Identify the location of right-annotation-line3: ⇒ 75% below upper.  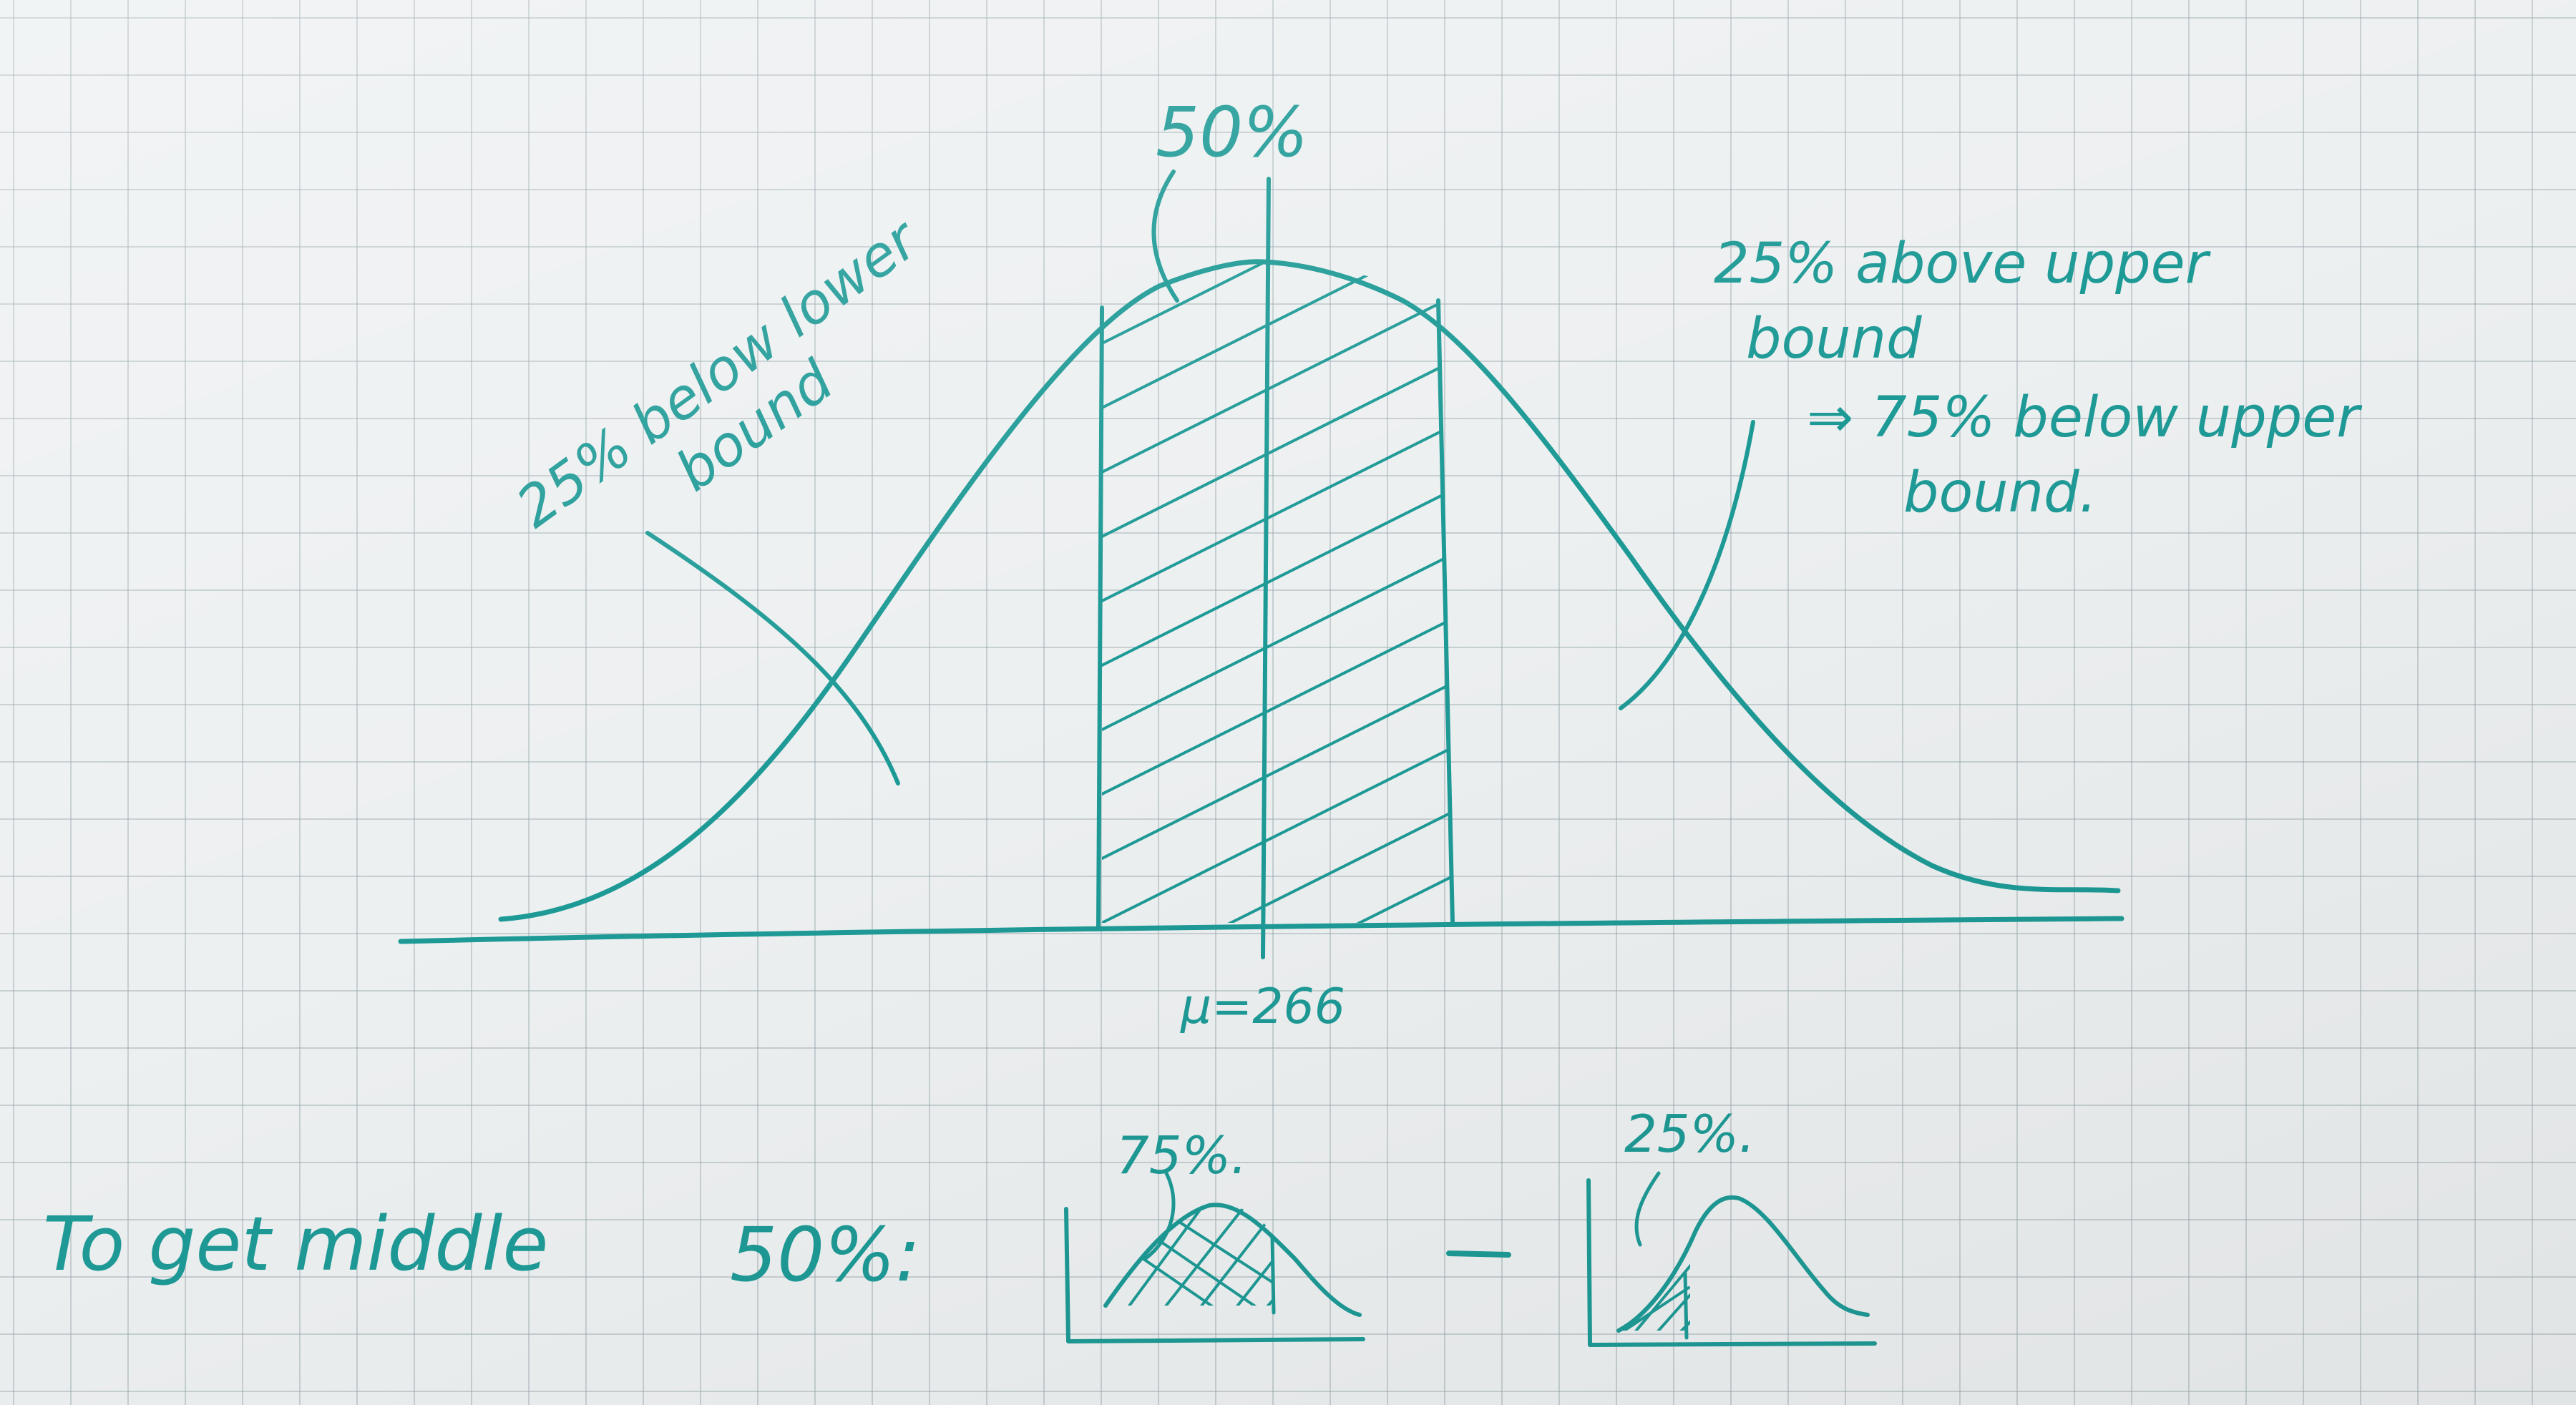
(2085, 418).